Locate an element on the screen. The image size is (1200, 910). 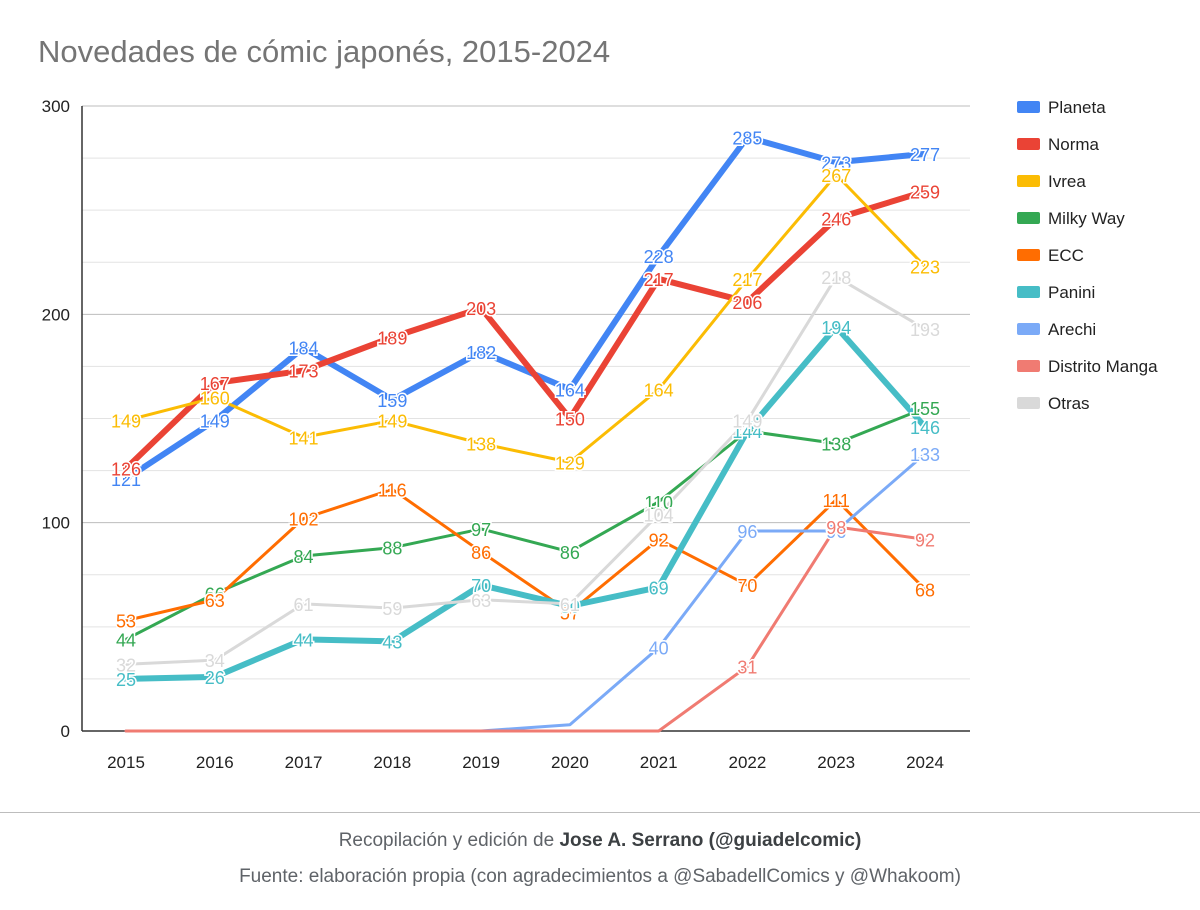
data-label-planeta: 182 is located at coordinates (481, 353).